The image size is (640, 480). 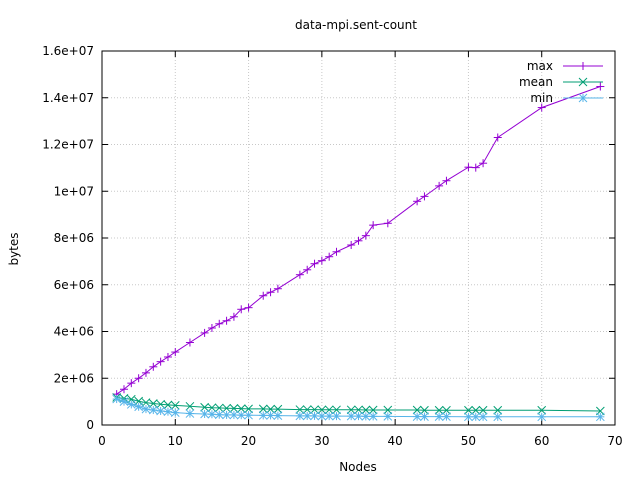 I want to click on y-tick-label: 1e+07, so click(x=74, y=191).